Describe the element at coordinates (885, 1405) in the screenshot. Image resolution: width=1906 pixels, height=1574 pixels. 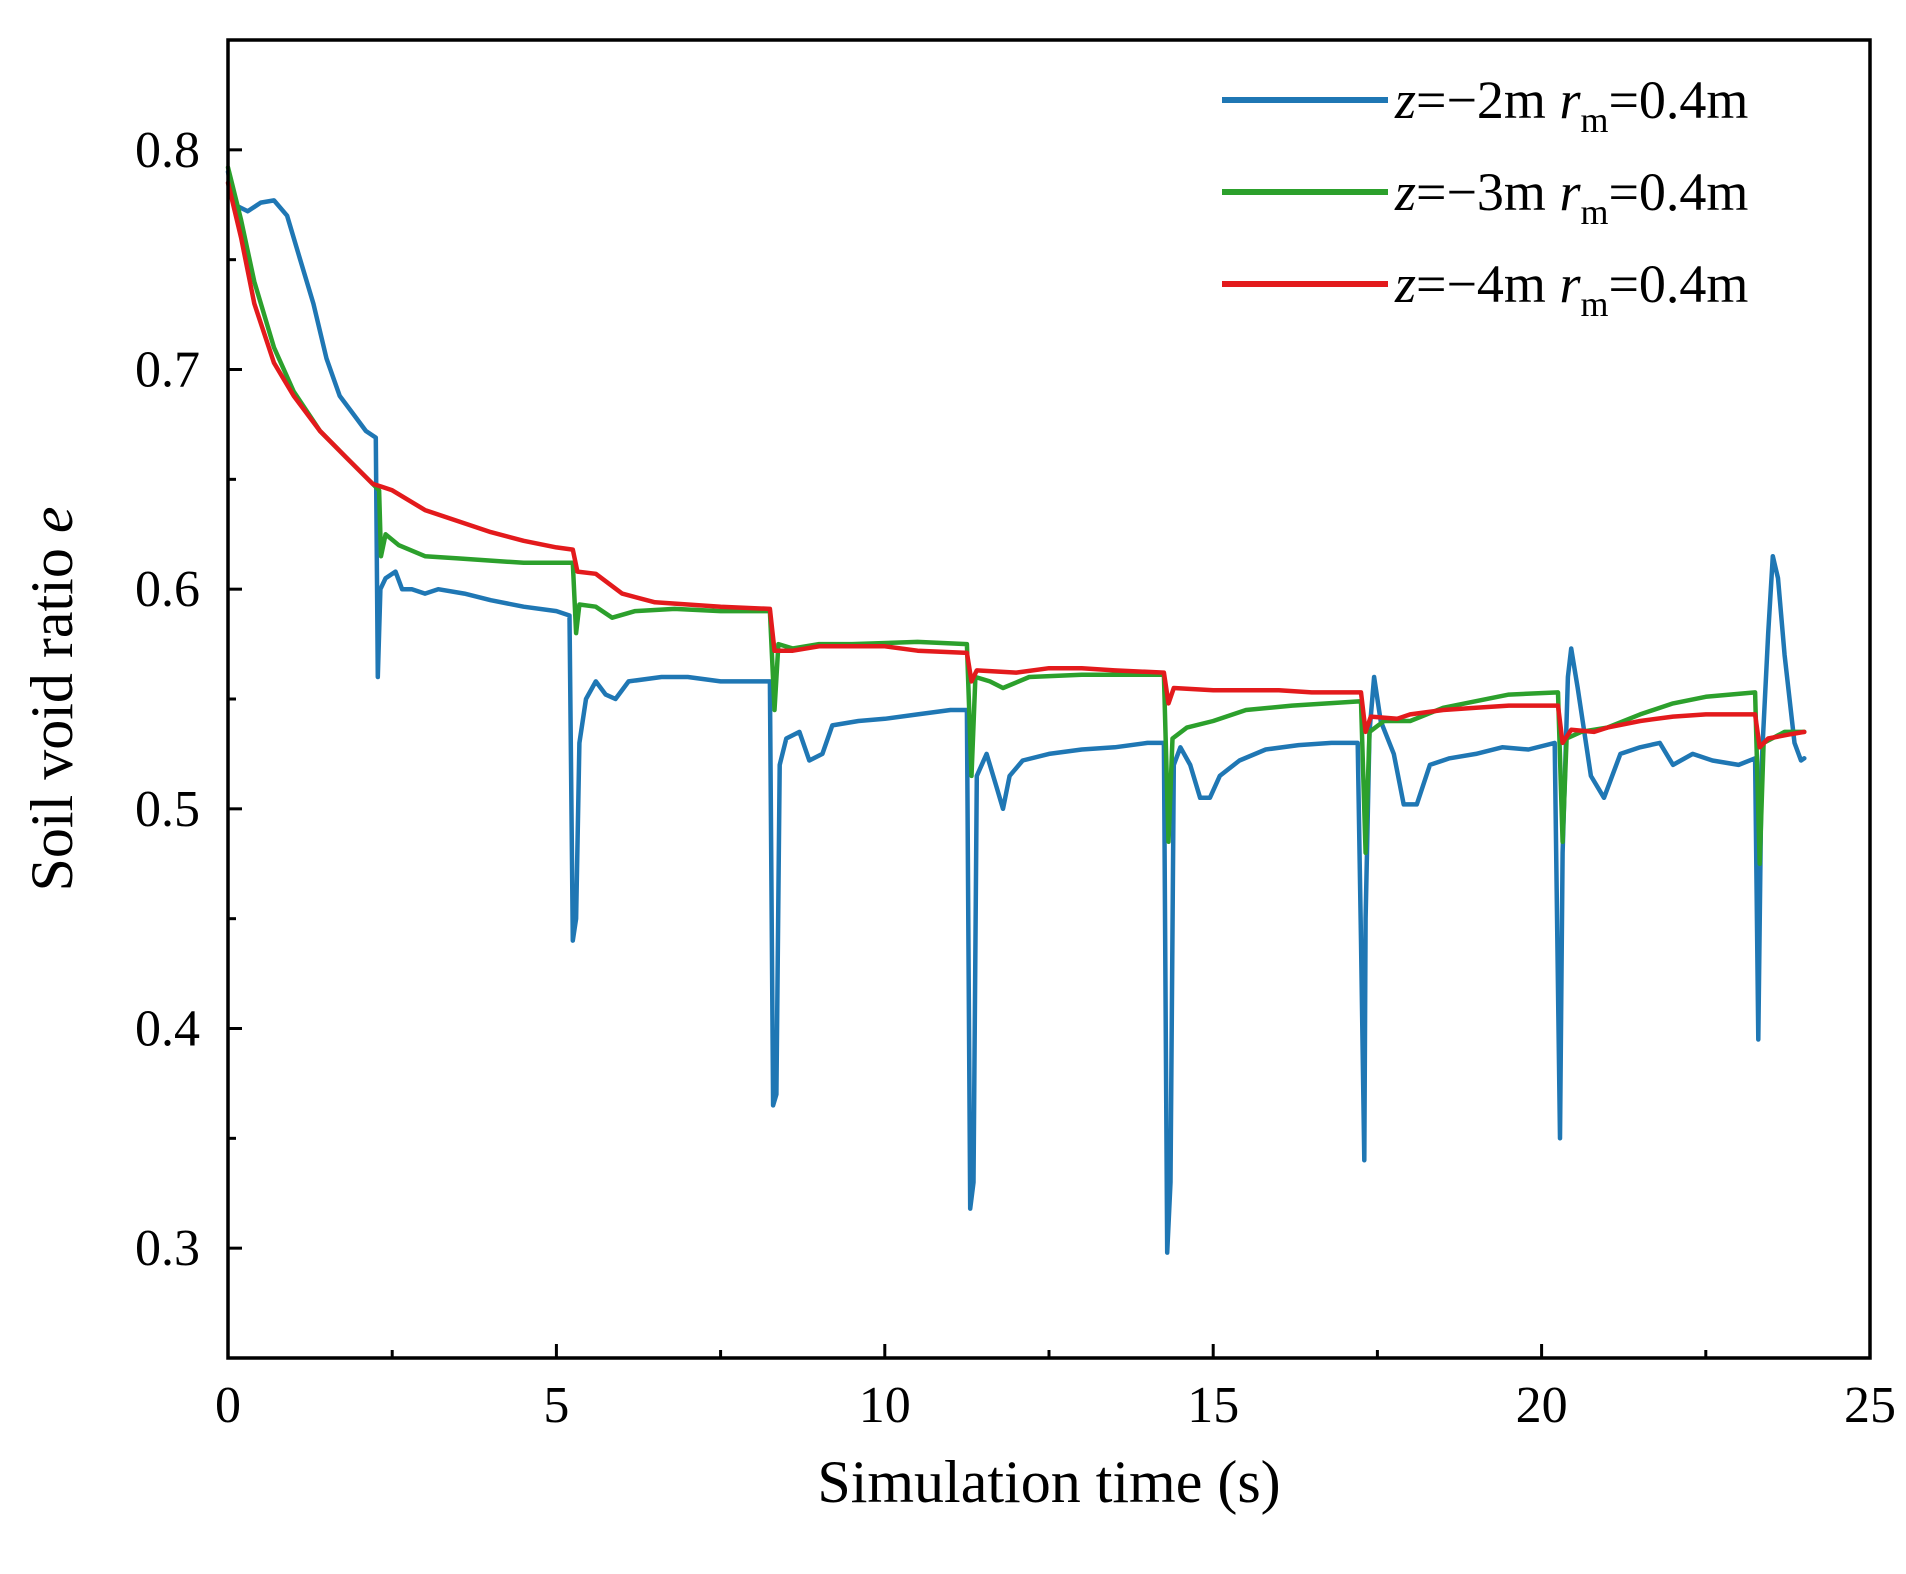
I see `x-tick-label: 10` at that location.